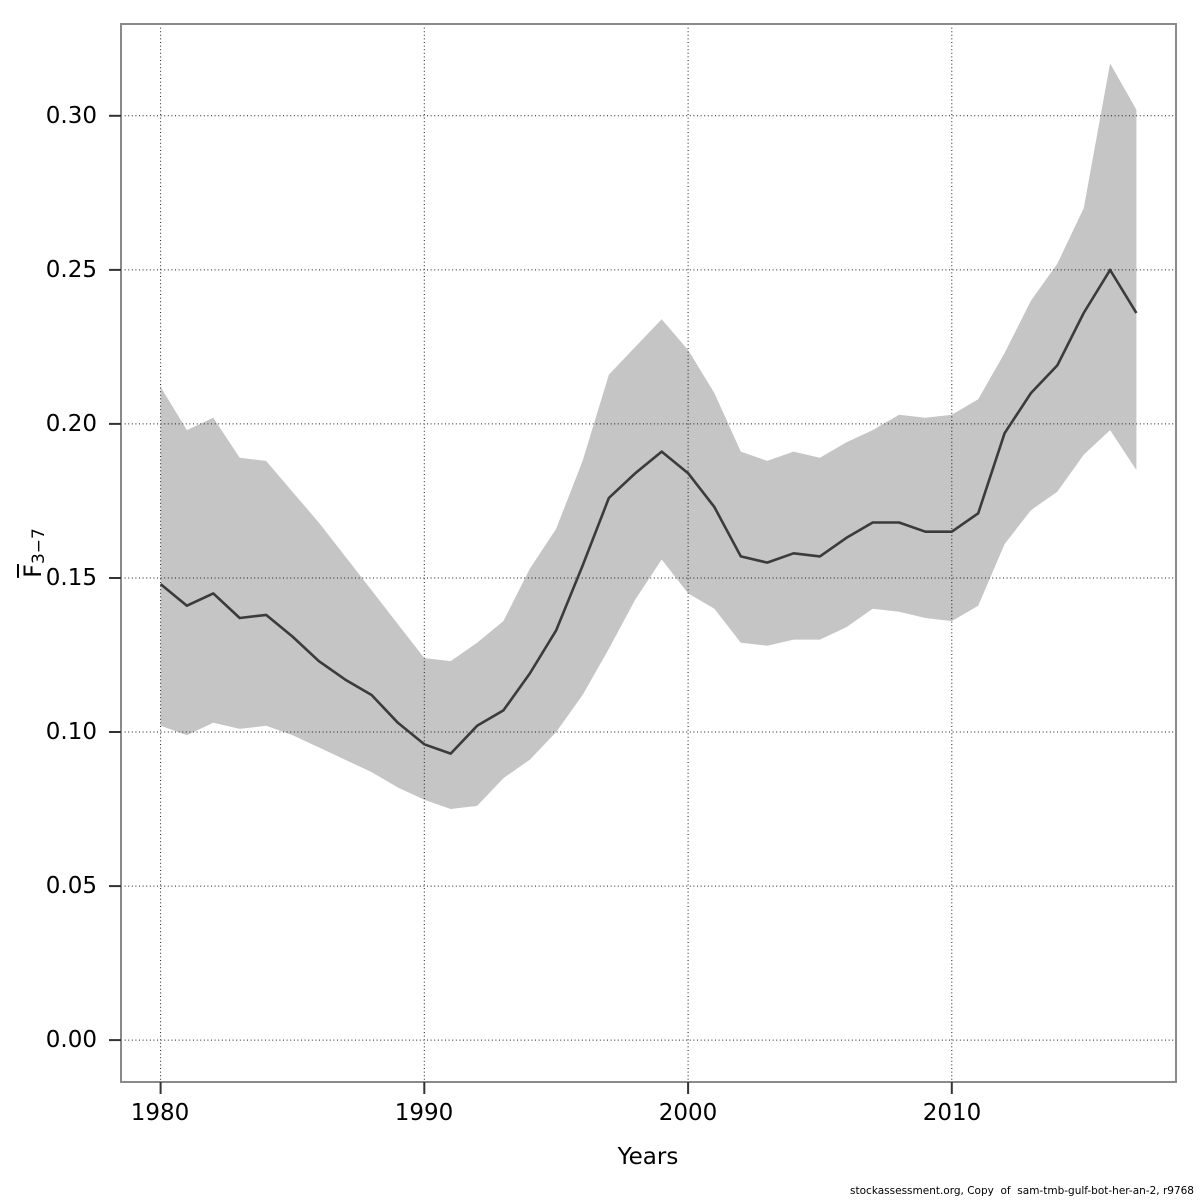  Describe the element at coordinates (952, 1113) in the screenshot. I see `x-tick-label: 2010` at that location.